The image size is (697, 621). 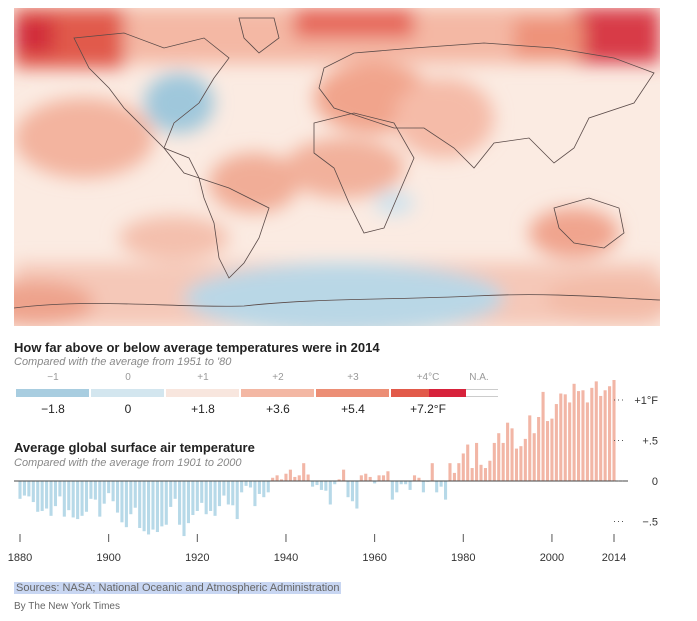 I want to click on bar-1990, so click(x=508, y=451).